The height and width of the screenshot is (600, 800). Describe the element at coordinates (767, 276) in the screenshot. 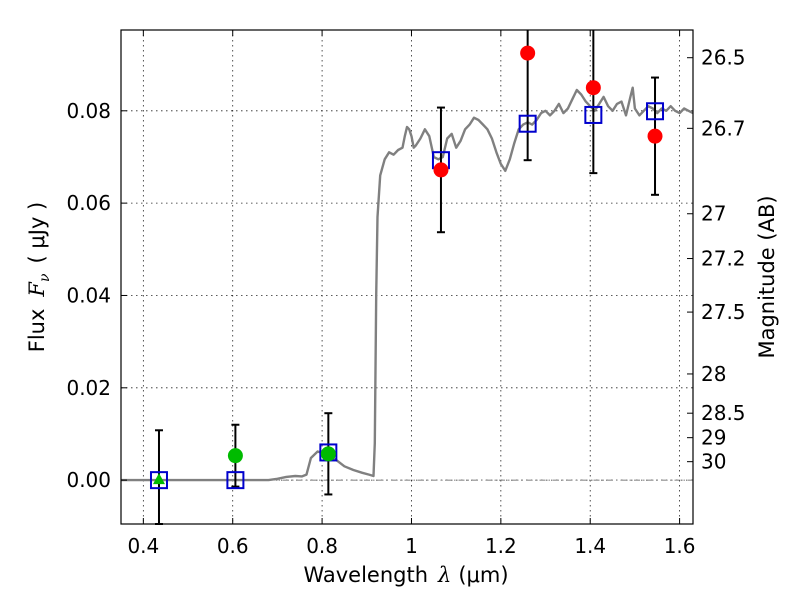

I see `y2-axis-label: Magnitude (AB)` at that location.